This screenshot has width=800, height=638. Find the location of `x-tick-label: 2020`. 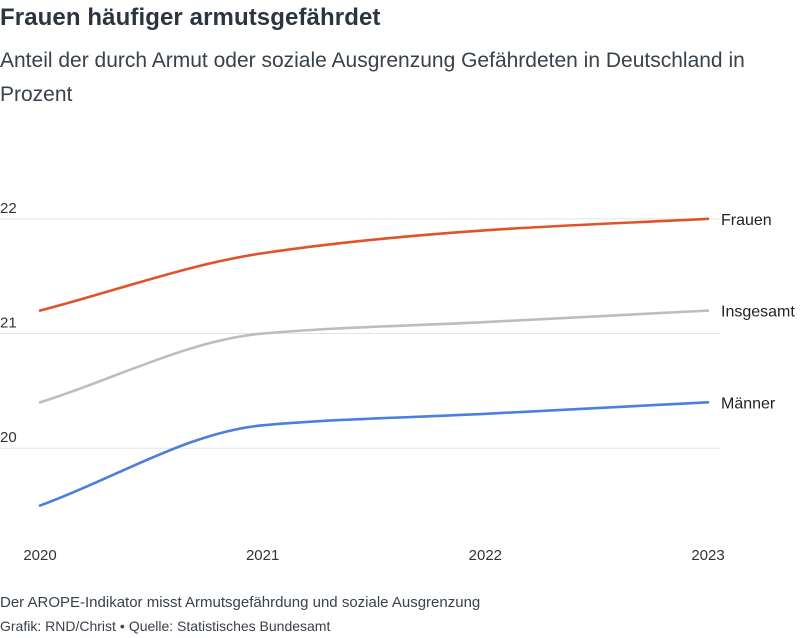

x-tick-label: 2020 is located at coordinates (39, 555).